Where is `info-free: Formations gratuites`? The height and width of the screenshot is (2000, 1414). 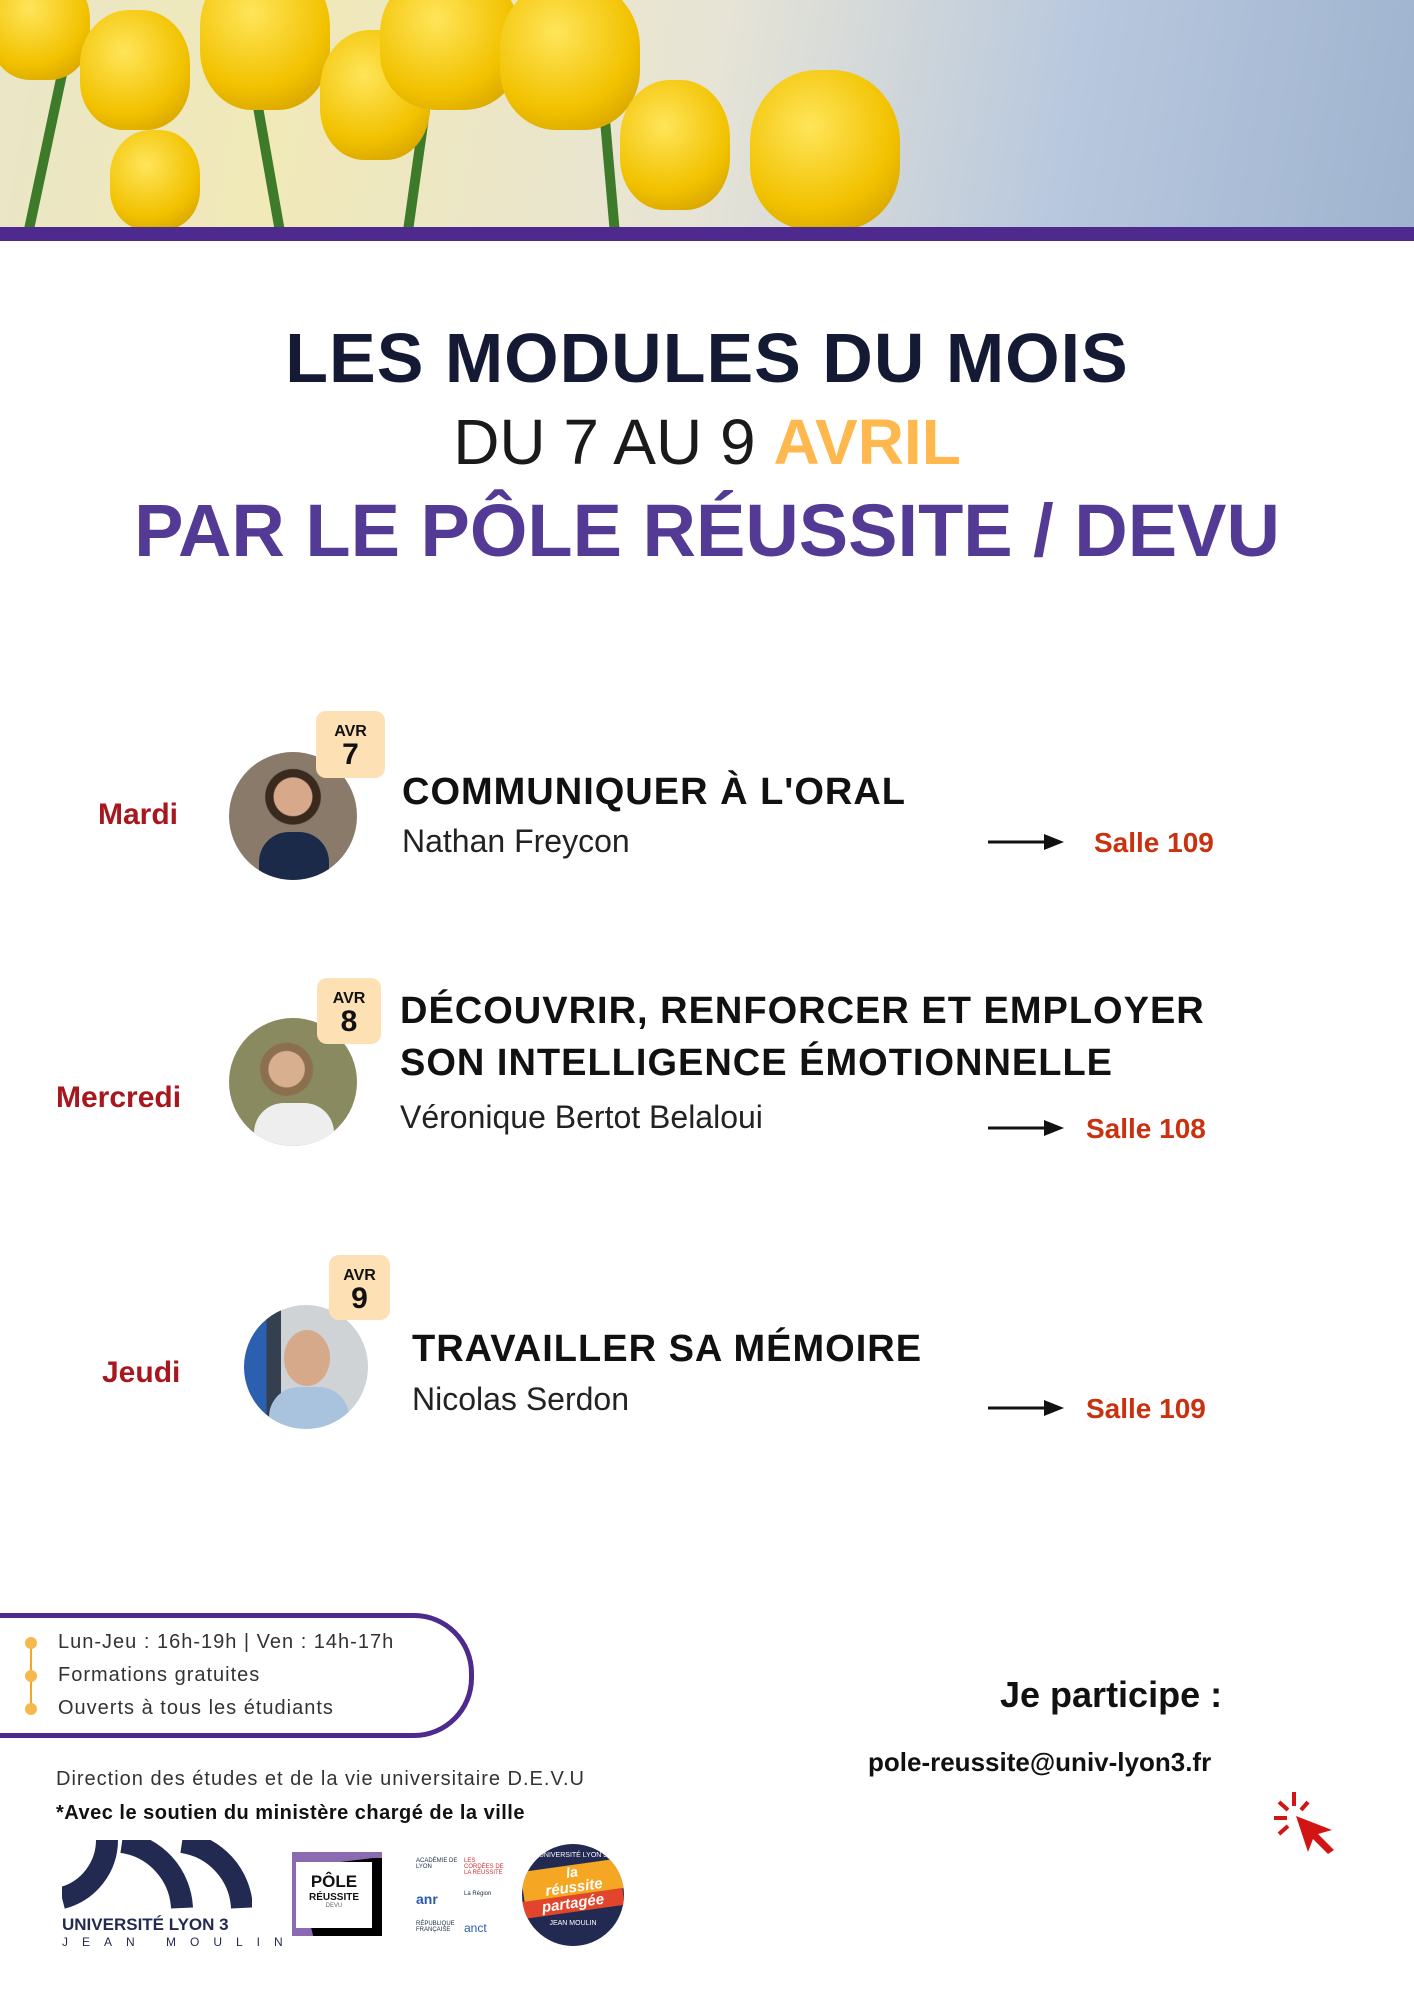
info-free: Formations gratuites is located at coordinates (159, 1675).